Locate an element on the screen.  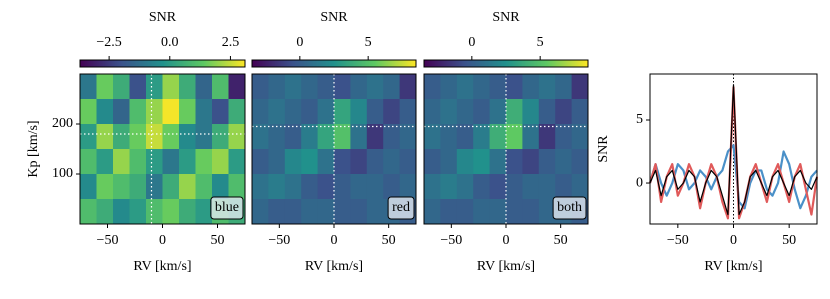
panel-label: red is located at coordinates (401, 207).